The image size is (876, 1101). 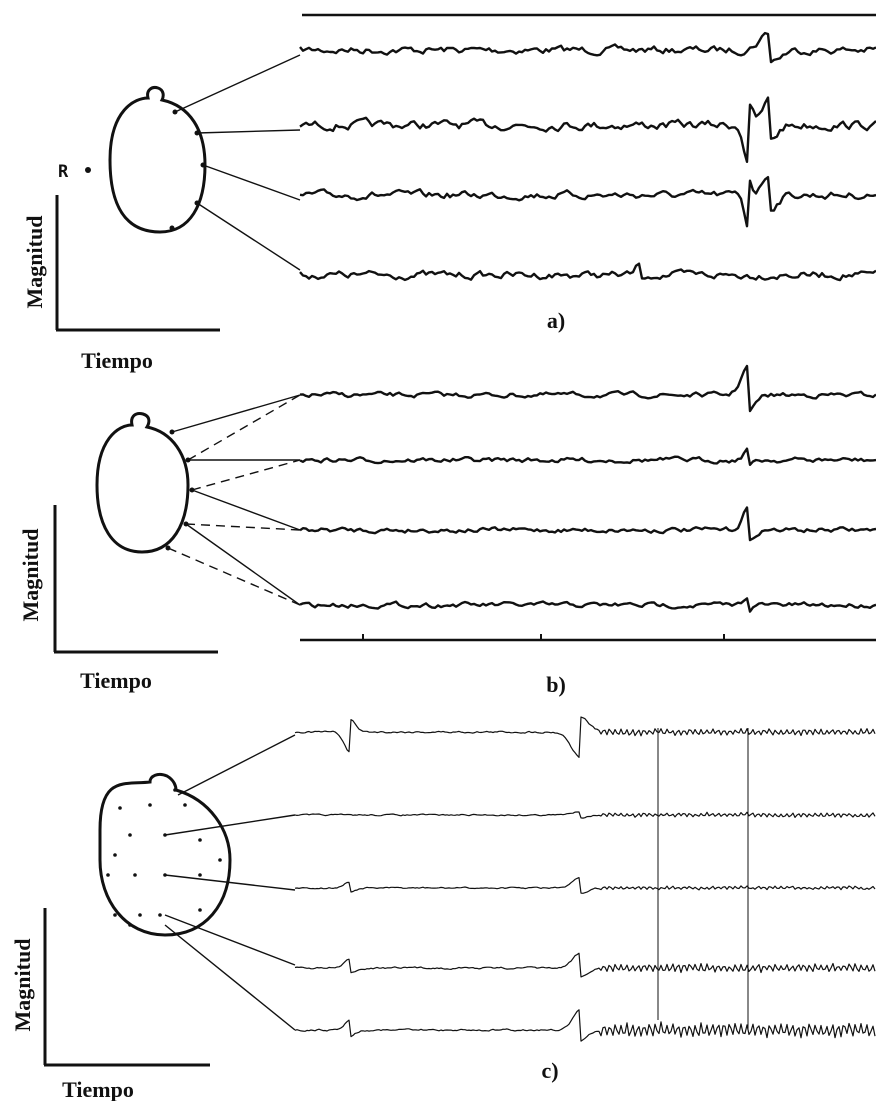 I want to click on panel-label: a), so click(x=556, y=320).